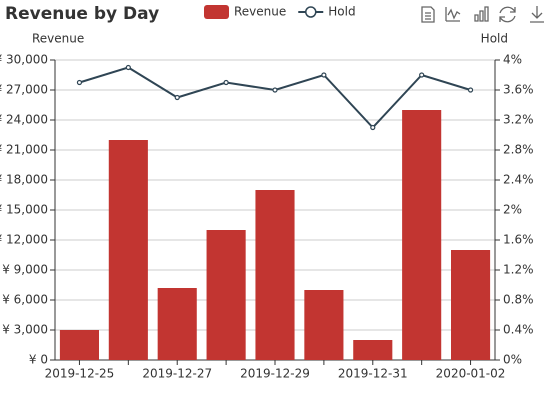 The height and width of the screenshot is (420, 550). Describe the element at coordinates (24, 90) in the screenshot. I see `y-tick-label: ¥ 27,000` at that location.